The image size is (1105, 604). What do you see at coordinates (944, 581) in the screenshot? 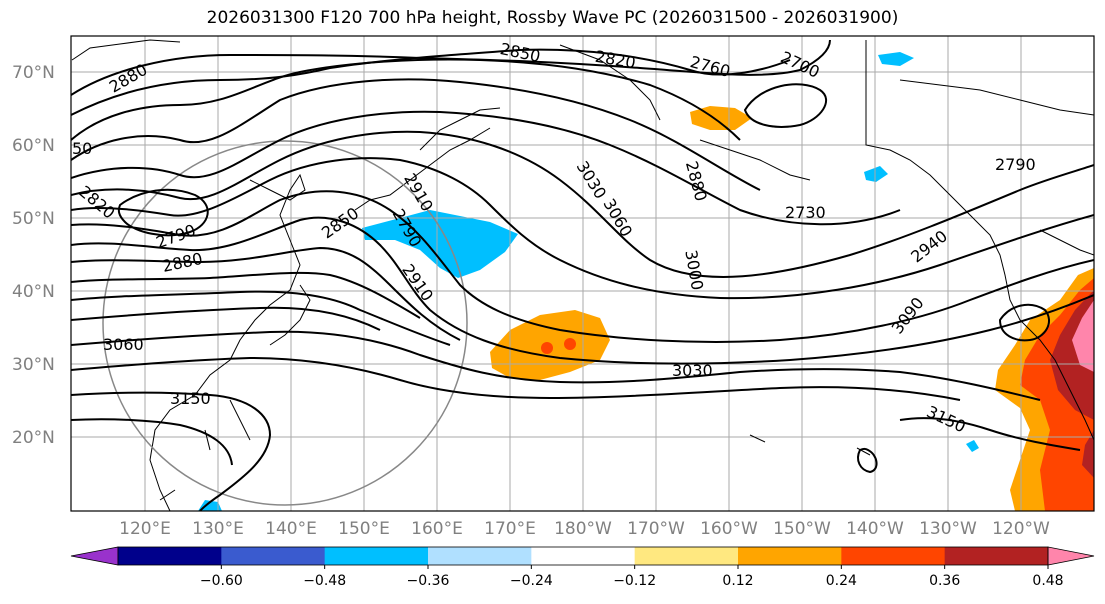
I see `colorbar-tick-label: 0.36` at bounding box center [944, 581].